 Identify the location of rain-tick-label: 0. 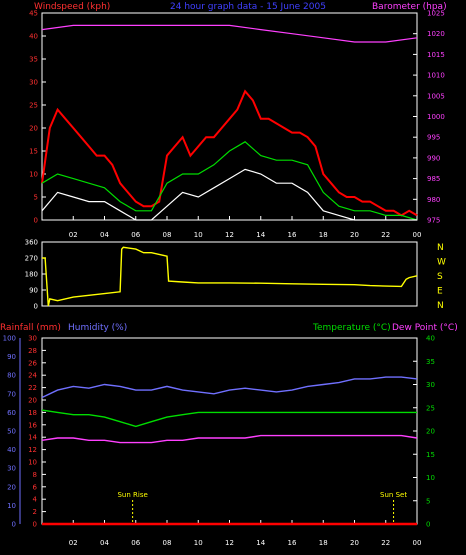
(35, 525).